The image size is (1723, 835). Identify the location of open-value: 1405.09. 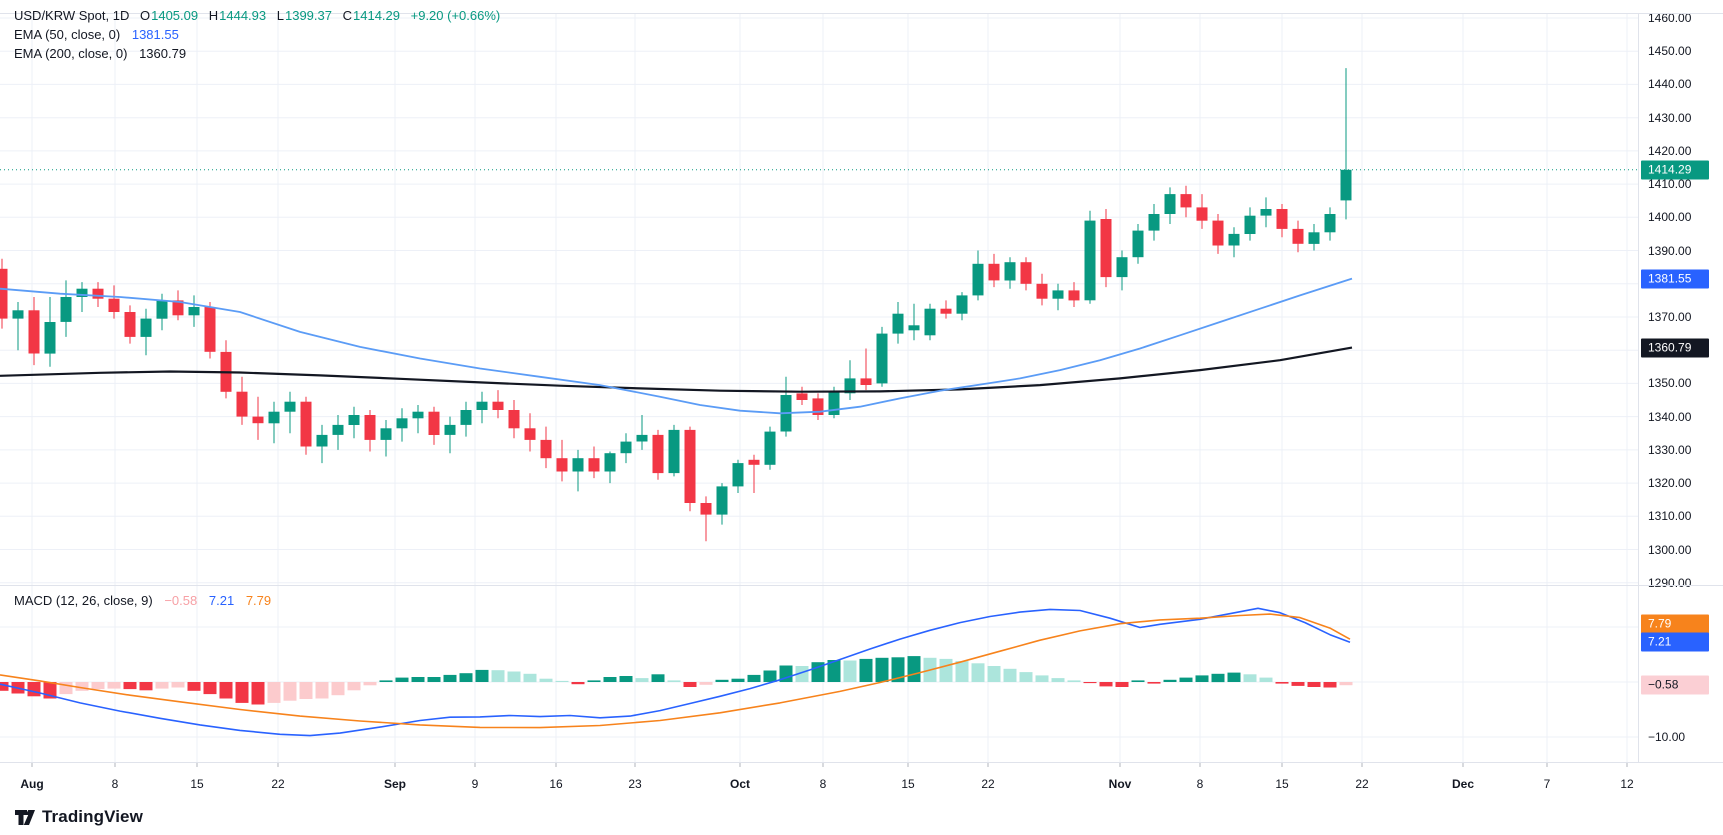
(175, 15).